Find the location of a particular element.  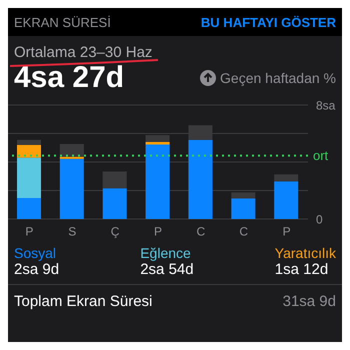

text: 2sa 54d is located at coordinates (167, 269).